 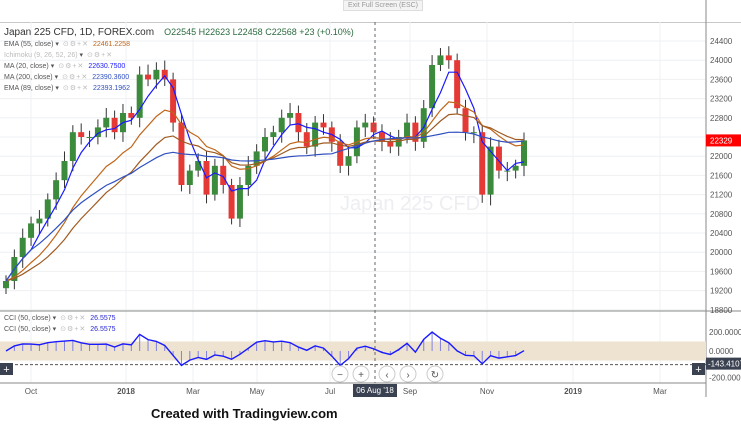 What do you see at coordinates (721, 233) in the screenshot?
I see `price-tick-label: 20400` at bounding box center [721, 233].